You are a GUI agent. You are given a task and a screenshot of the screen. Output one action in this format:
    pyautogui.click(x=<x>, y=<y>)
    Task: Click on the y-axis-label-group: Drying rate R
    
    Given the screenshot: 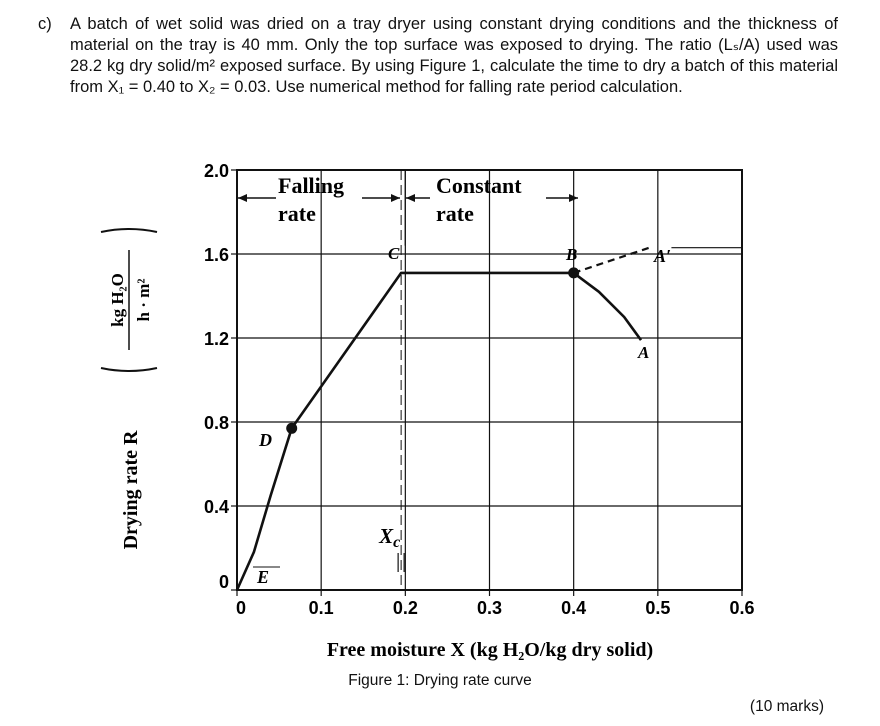 What is the action you would take?
    pyautogui.click(x=131, y=489)
    